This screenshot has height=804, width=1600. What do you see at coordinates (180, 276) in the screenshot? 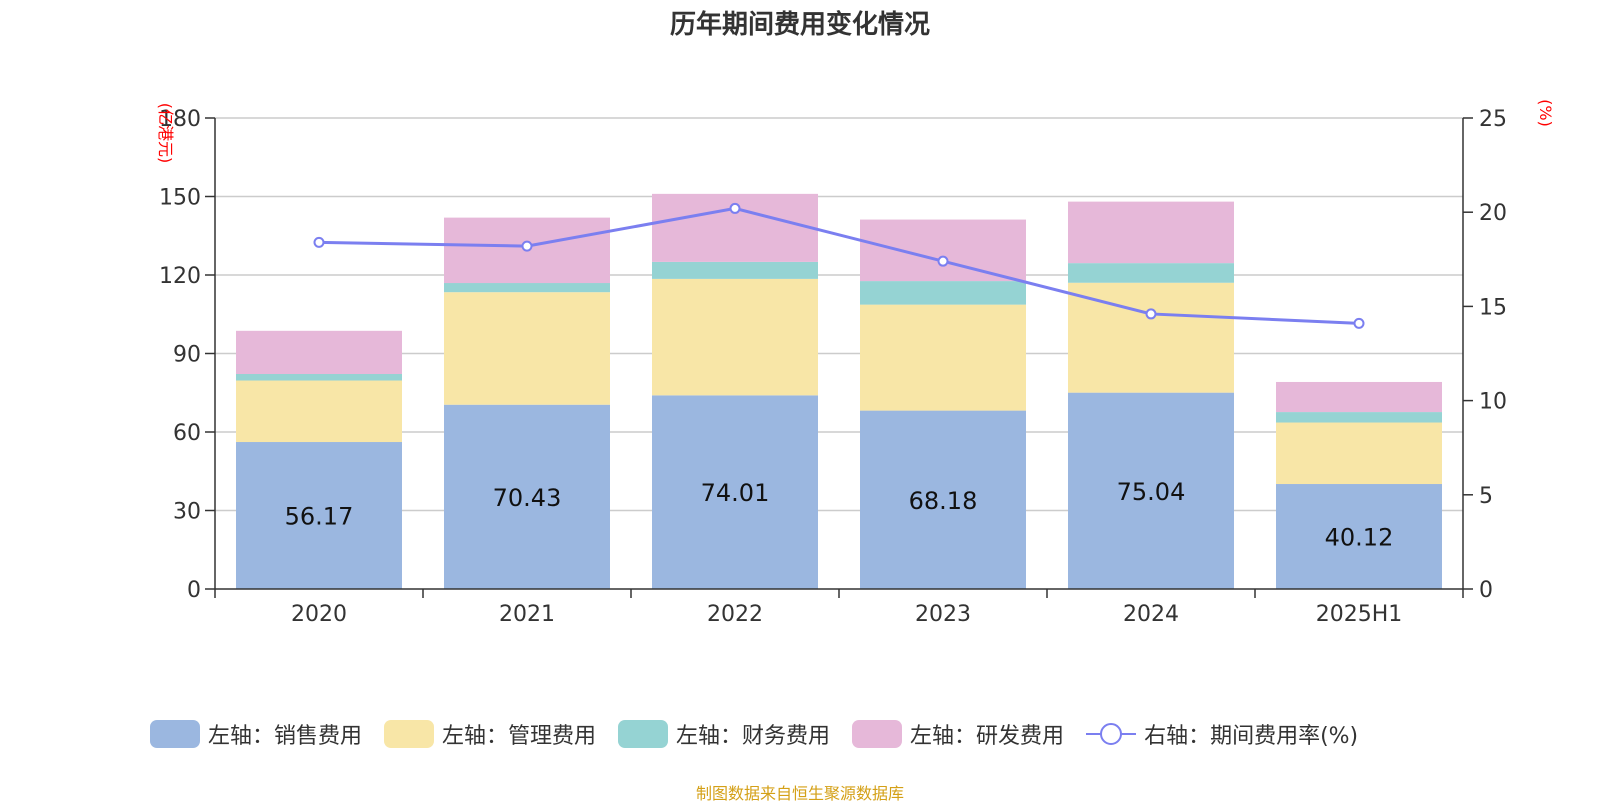
I see `left-tick-label: 120` at bounding box center [180, 276].